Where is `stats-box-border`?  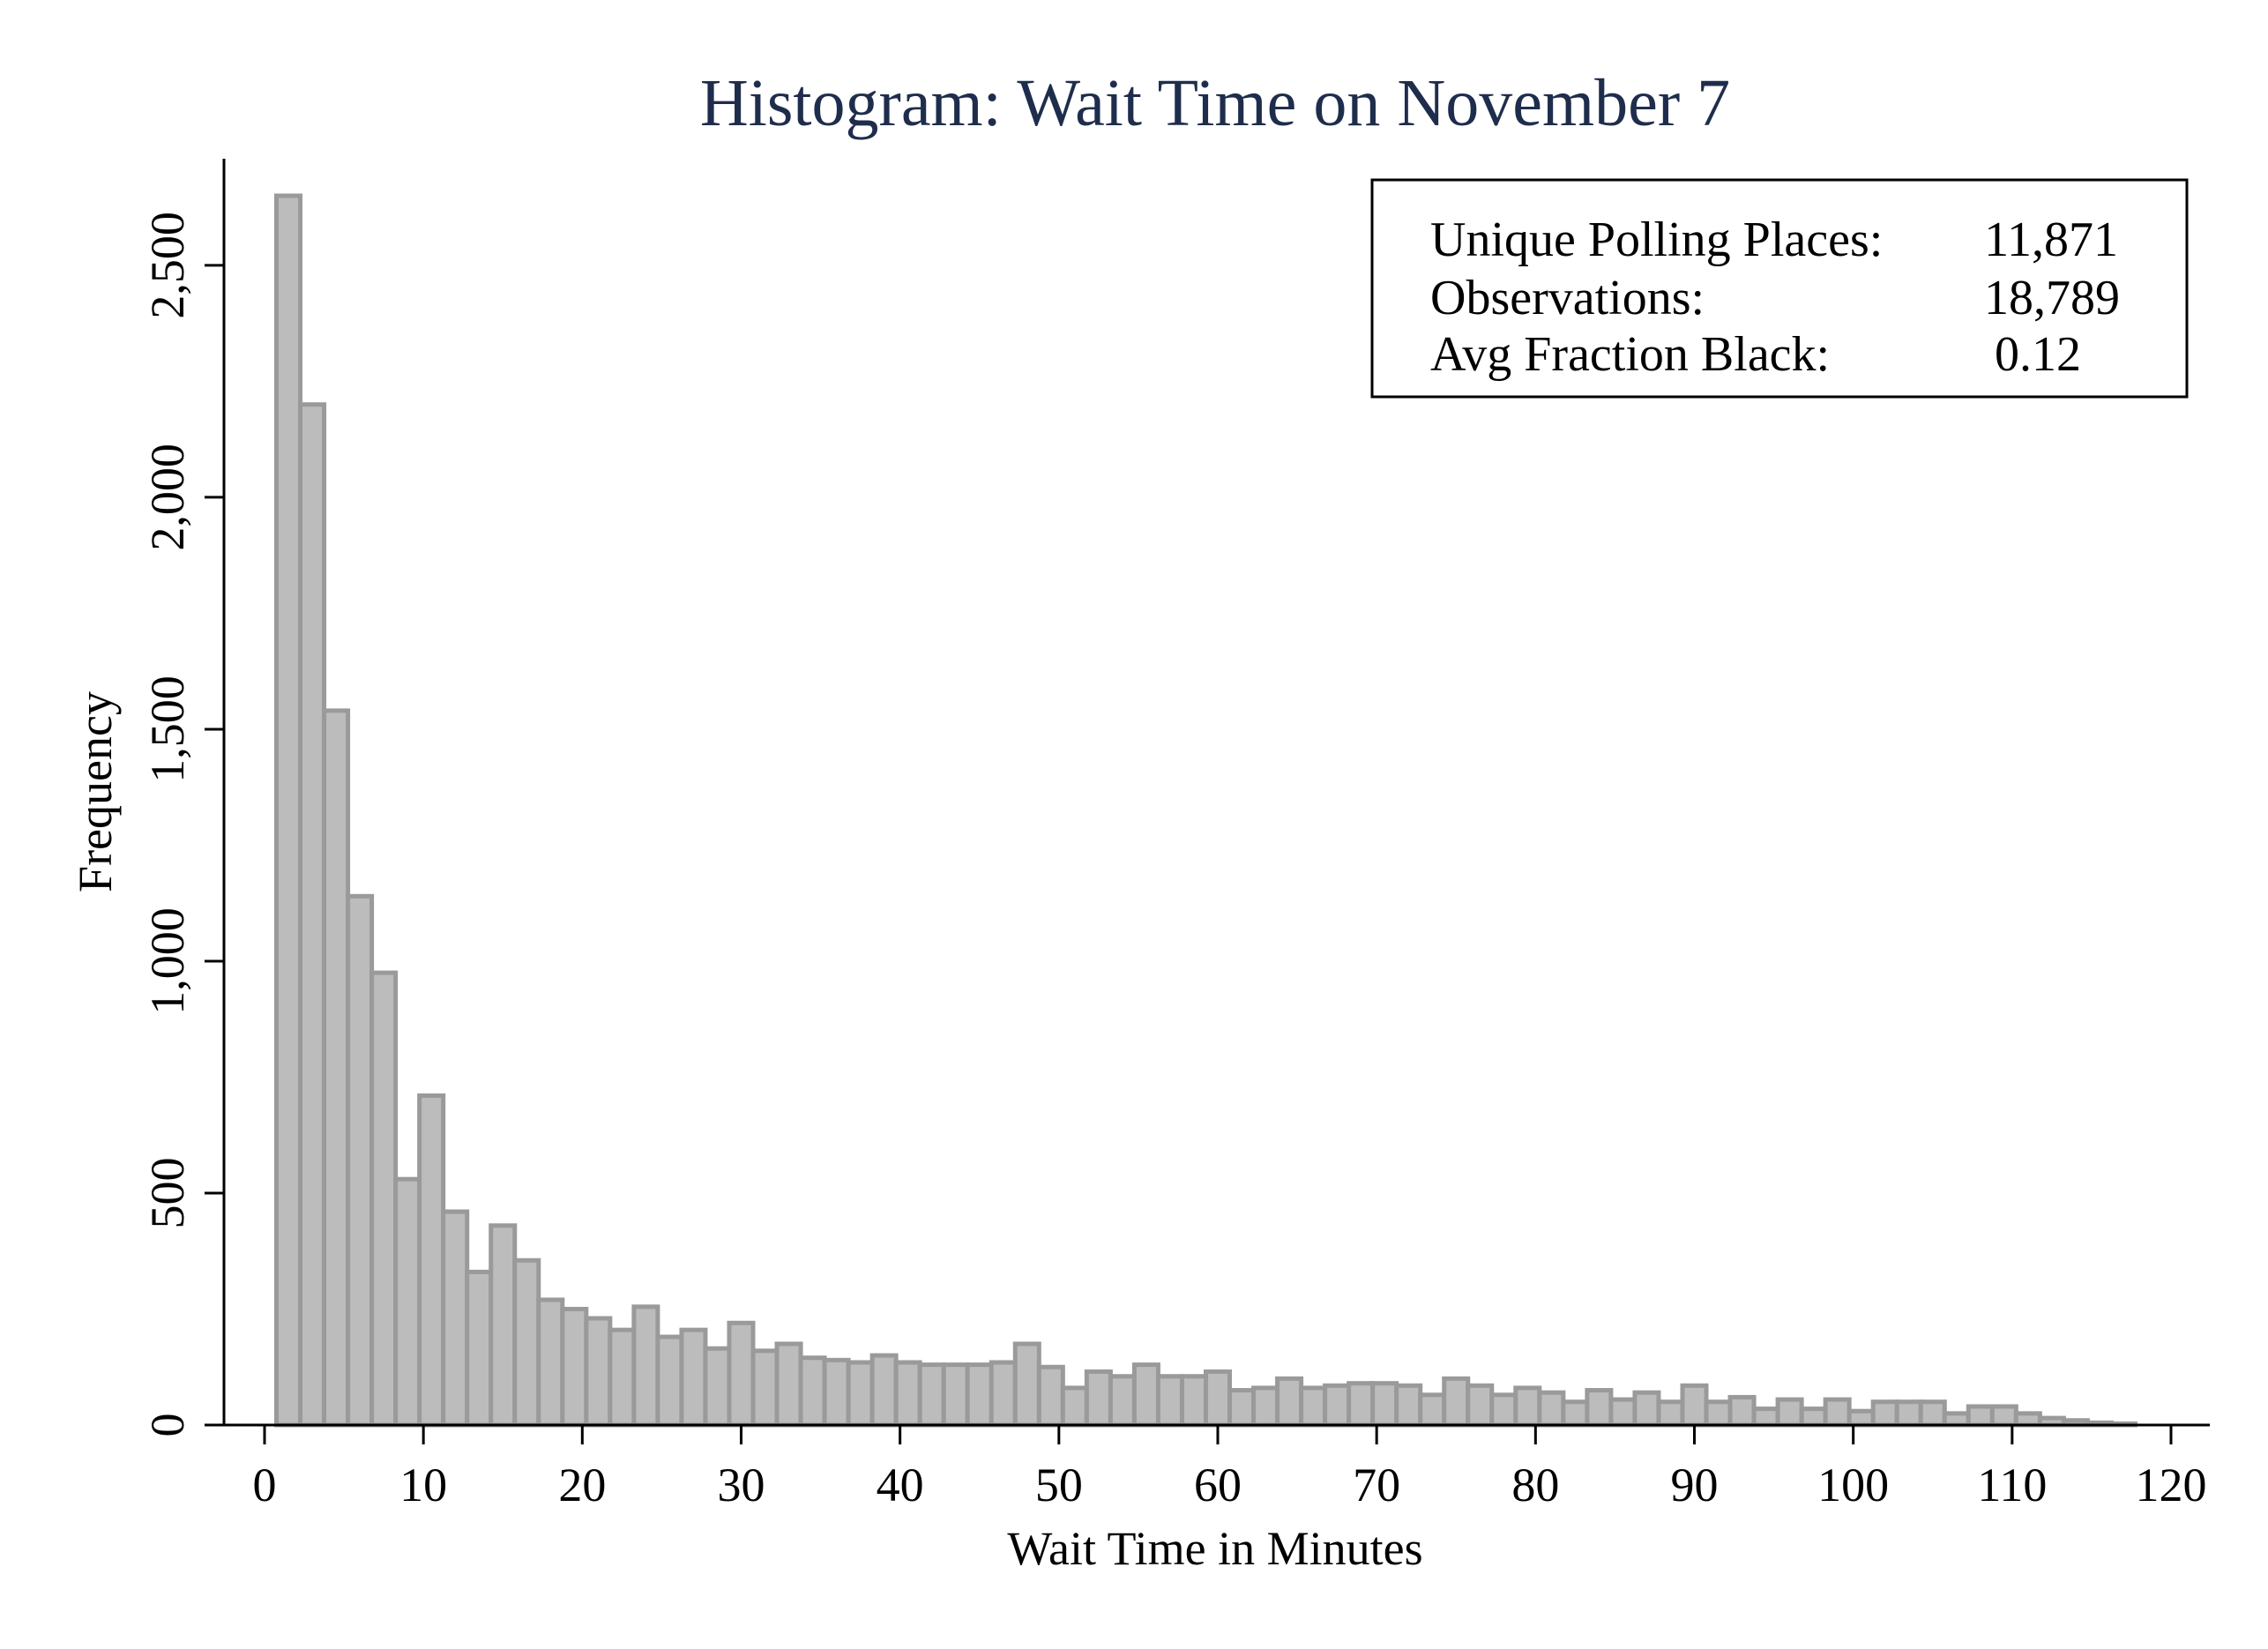
stats-box-border is located at coordinates (1779, 288).